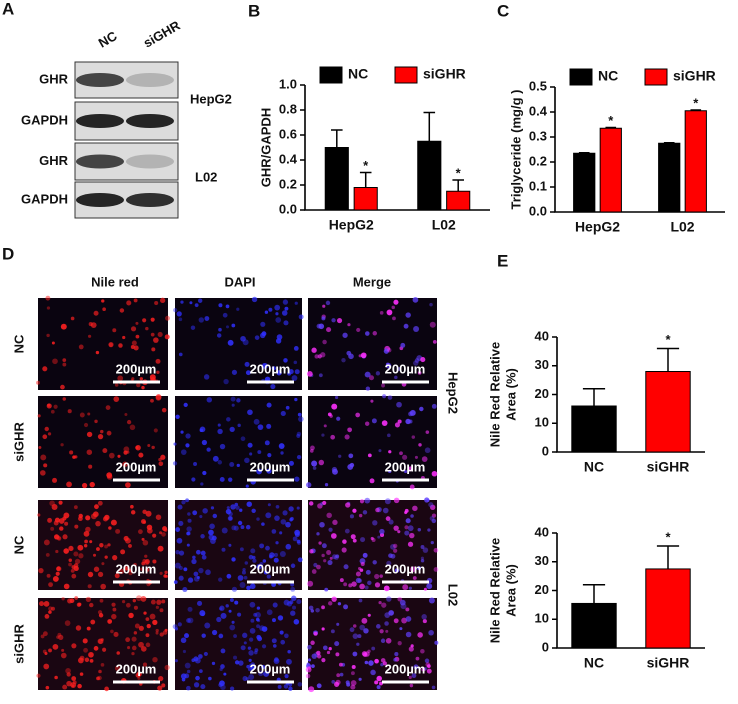 The width and height of the screenshot is (738, 704). Describe the element at coordinates (288, 133) in the screenshot. I see `y-tick-label: 0.6` at that location.